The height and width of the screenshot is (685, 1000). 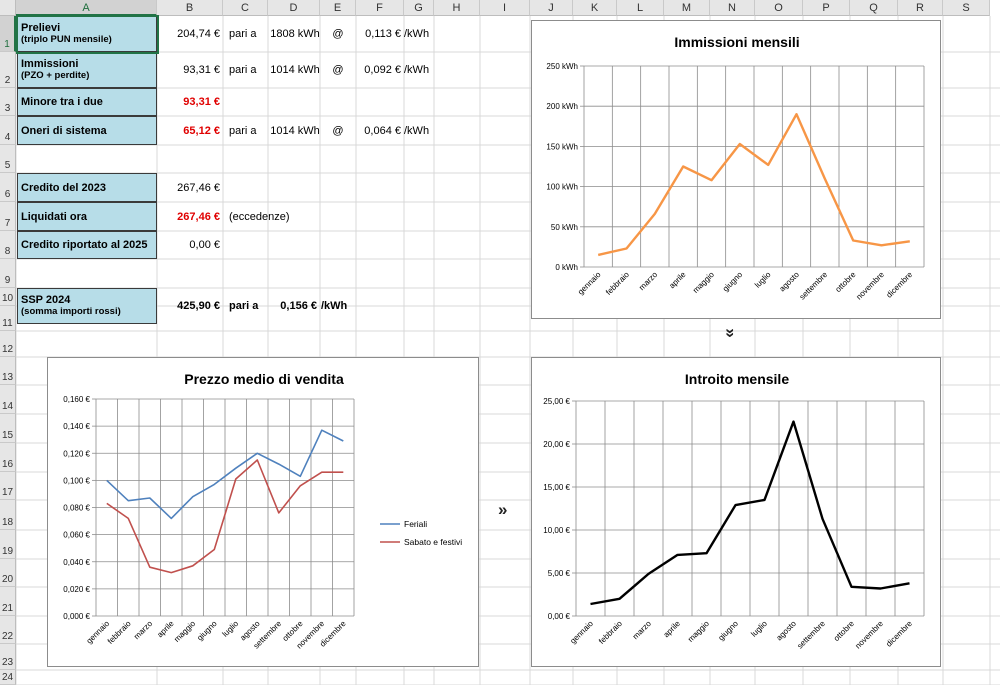 I want to click on row-header-5: 5, so click(x=8, y=159).